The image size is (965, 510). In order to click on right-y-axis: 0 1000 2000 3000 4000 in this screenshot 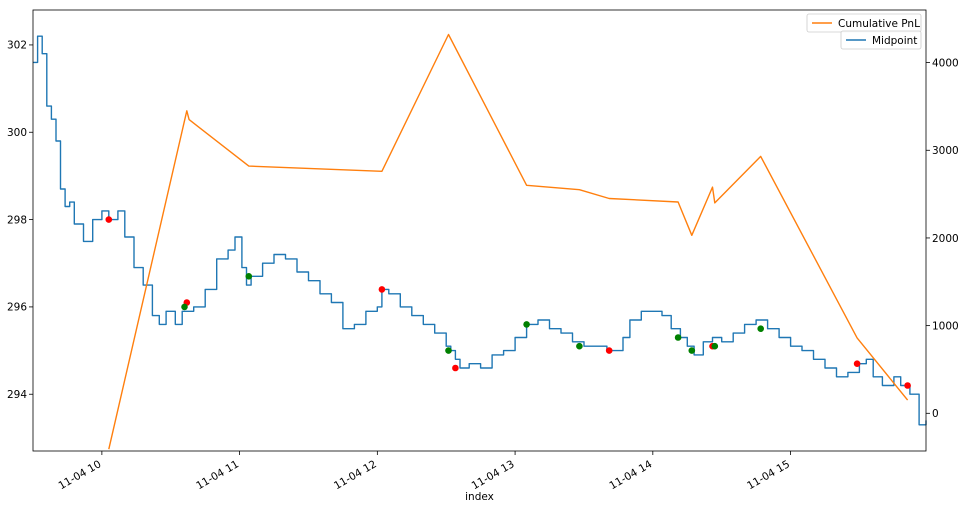, I will do `click(942, 238)`.